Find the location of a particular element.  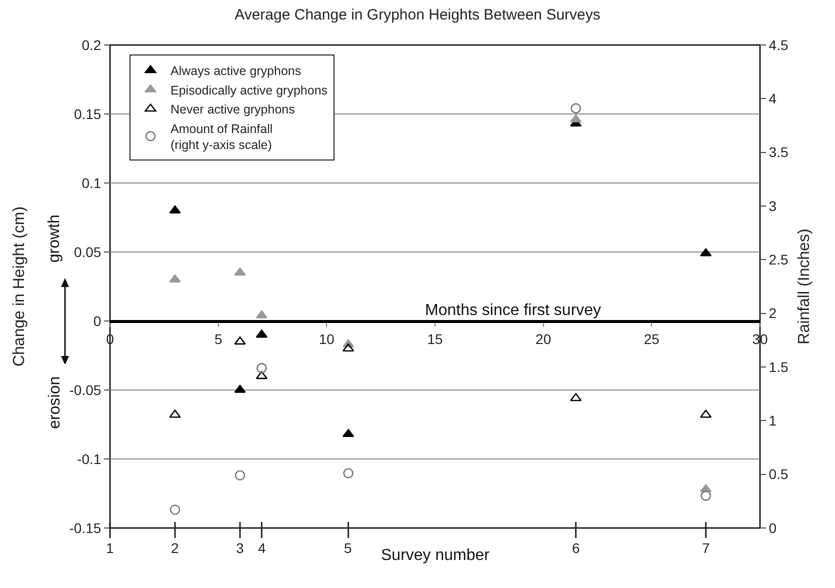

y2-tick-label: 3.5 is located at coordinates (778, 152).